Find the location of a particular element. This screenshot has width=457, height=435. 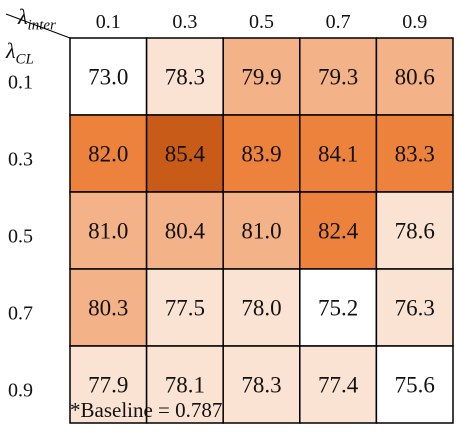

cell-value-label: 79.3 is located at coordinates (338, 77).